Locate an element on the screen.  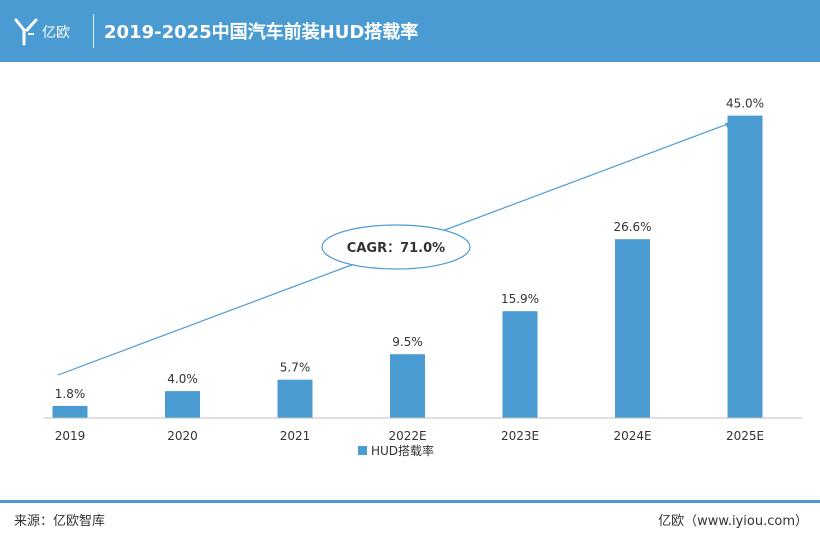
bar-2022E is located at coordinates (407, 386).